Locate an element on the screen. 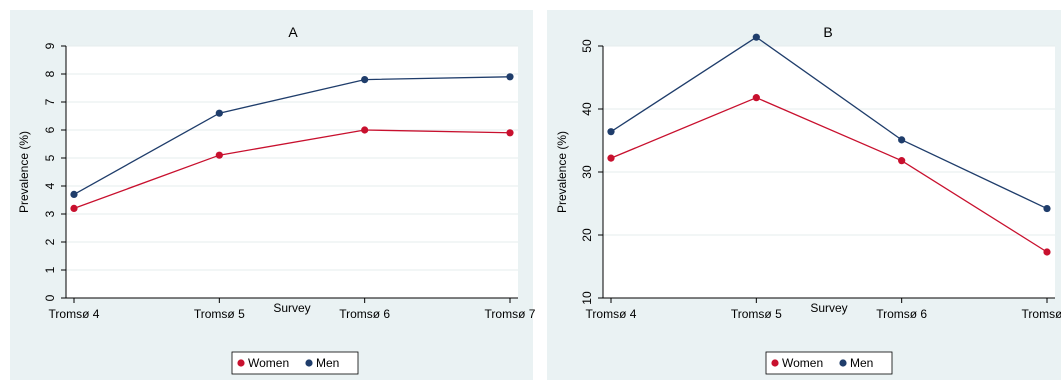 Image resolution: width=1061 pixels, height=385 pixels. panel-title: B is located at coordinates (827, 32).